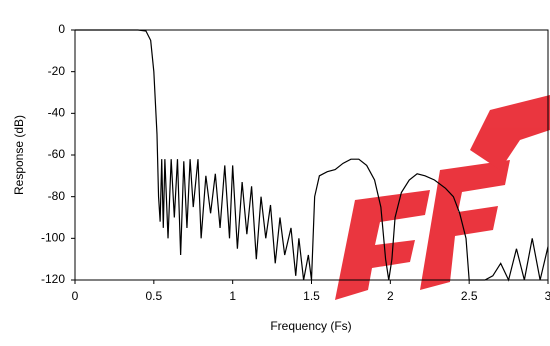 This screenshot has width=550, height=346. Describe the element at coordinates (310, 326) in the screenshot. I see `x-axis-label: Frequency (Fs)` at that location.